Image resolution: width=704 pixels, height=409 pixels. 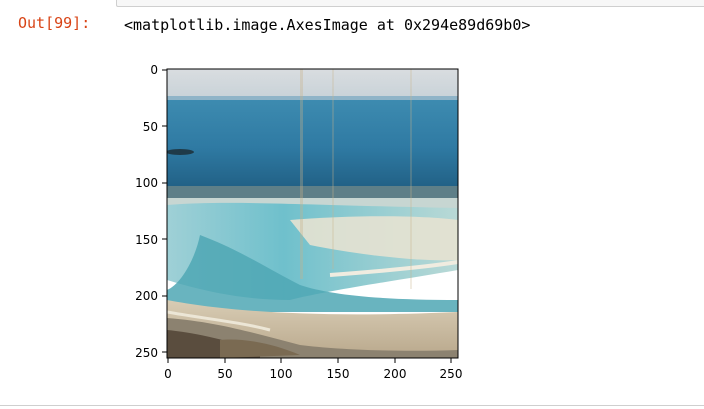 What do you see at coordinates (395, 374) in the screenshot?
I see `x-tick-label: 200` at bounding box center [395, 374].